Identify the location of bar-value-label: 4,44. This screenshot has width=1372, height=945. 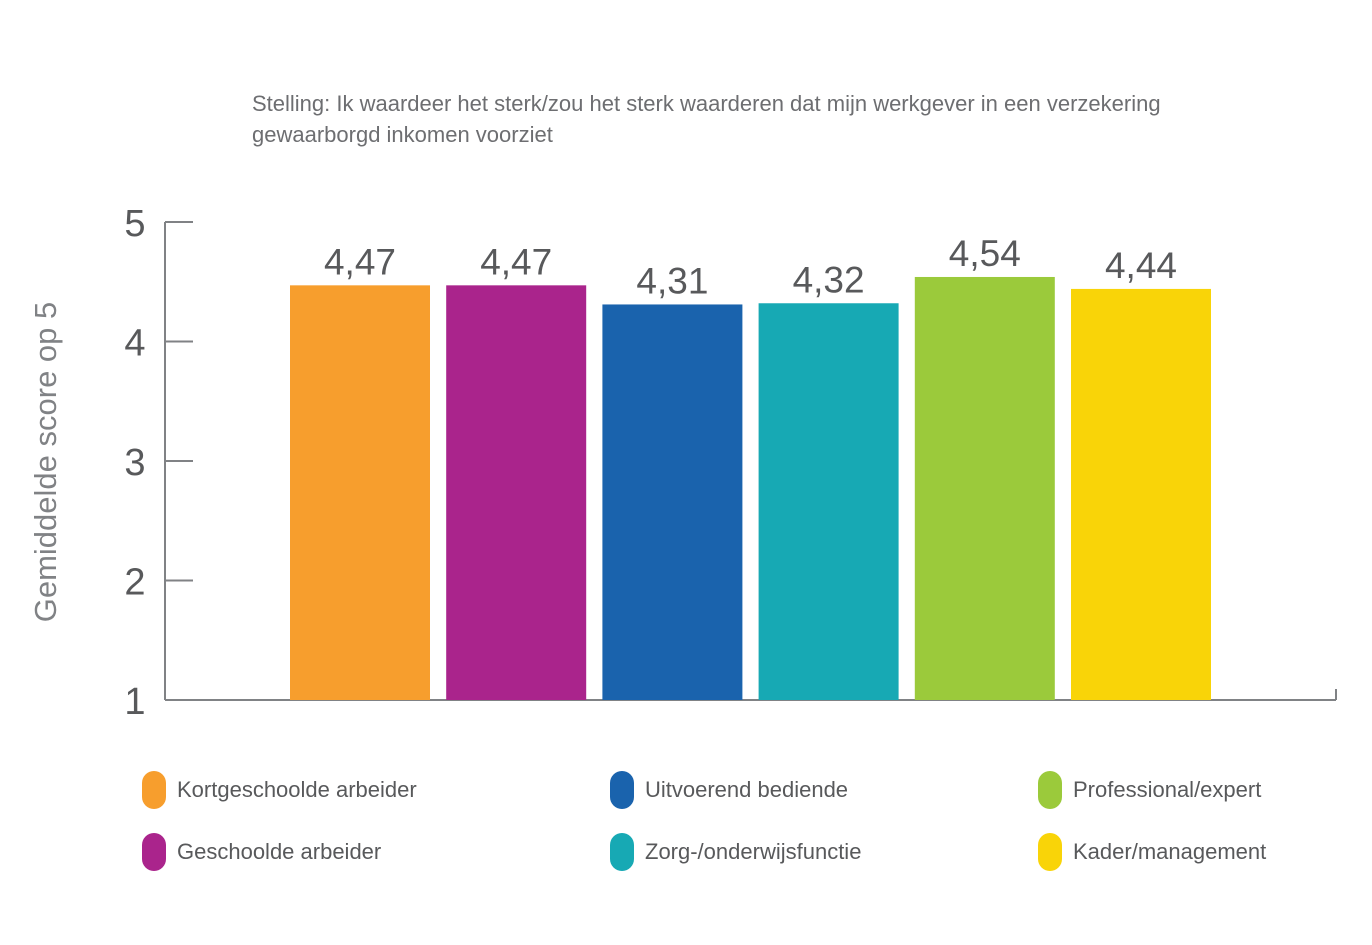
(1141, 265).